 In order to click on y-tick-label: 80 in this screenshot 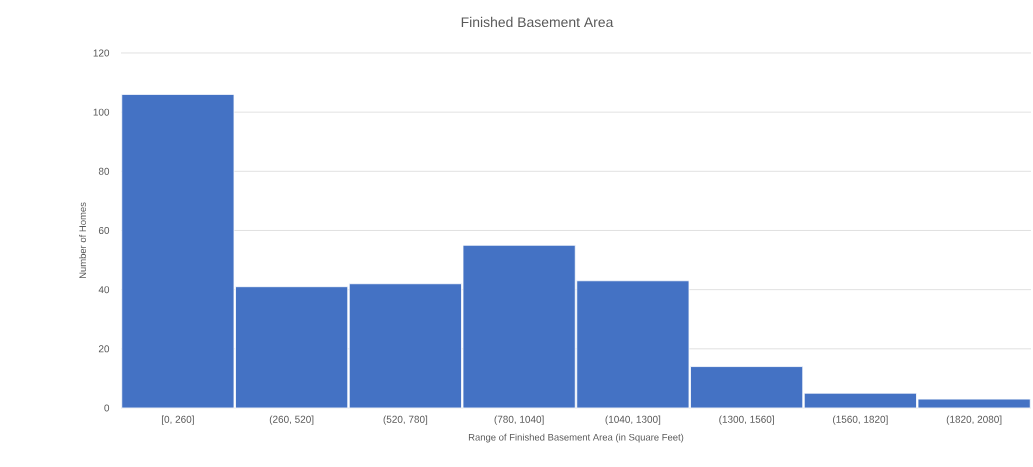, I will do `click(104, 171)`.